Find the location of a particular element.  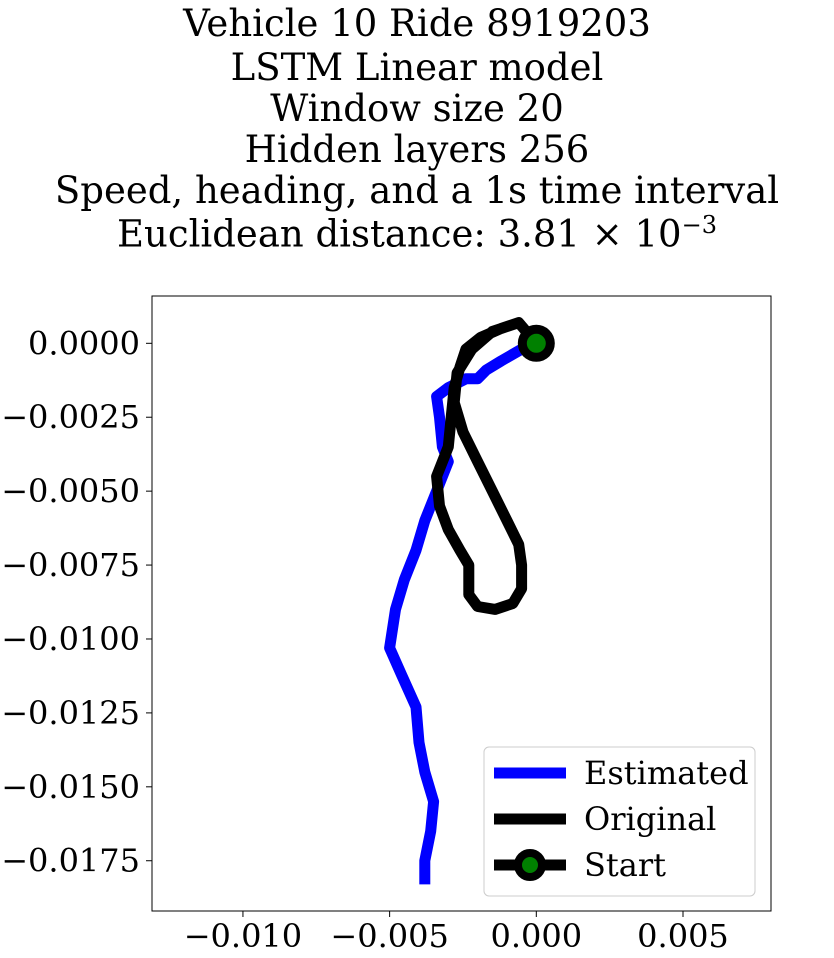

legend-label-original: Original is located at coordinates (650, 819).